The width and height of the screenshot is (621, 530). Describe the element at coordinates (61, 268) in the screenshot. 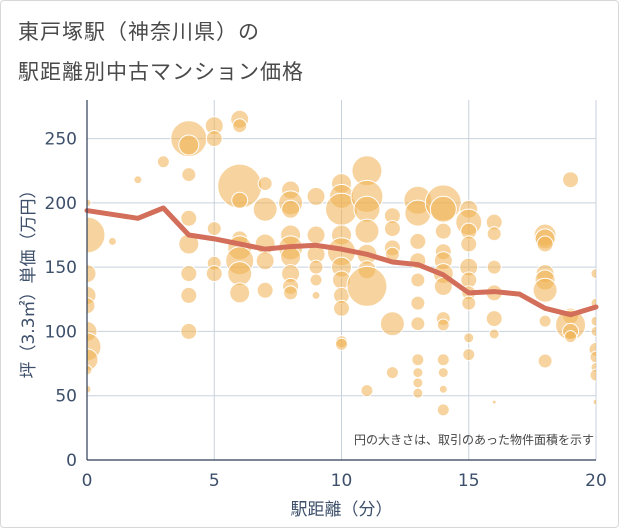

I see `y-tick-label: 150` at that location.